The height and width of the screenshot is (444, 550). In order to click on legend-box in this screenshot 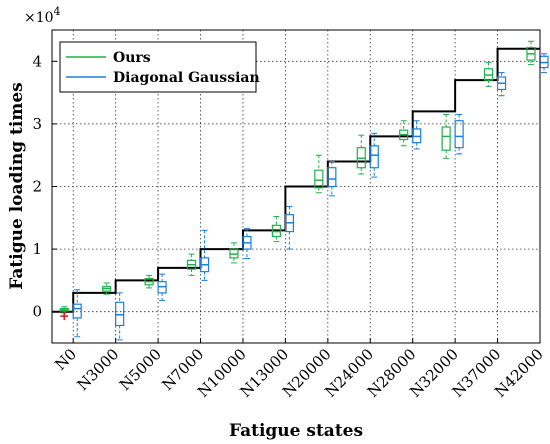, I will do `click(158, 67)`.